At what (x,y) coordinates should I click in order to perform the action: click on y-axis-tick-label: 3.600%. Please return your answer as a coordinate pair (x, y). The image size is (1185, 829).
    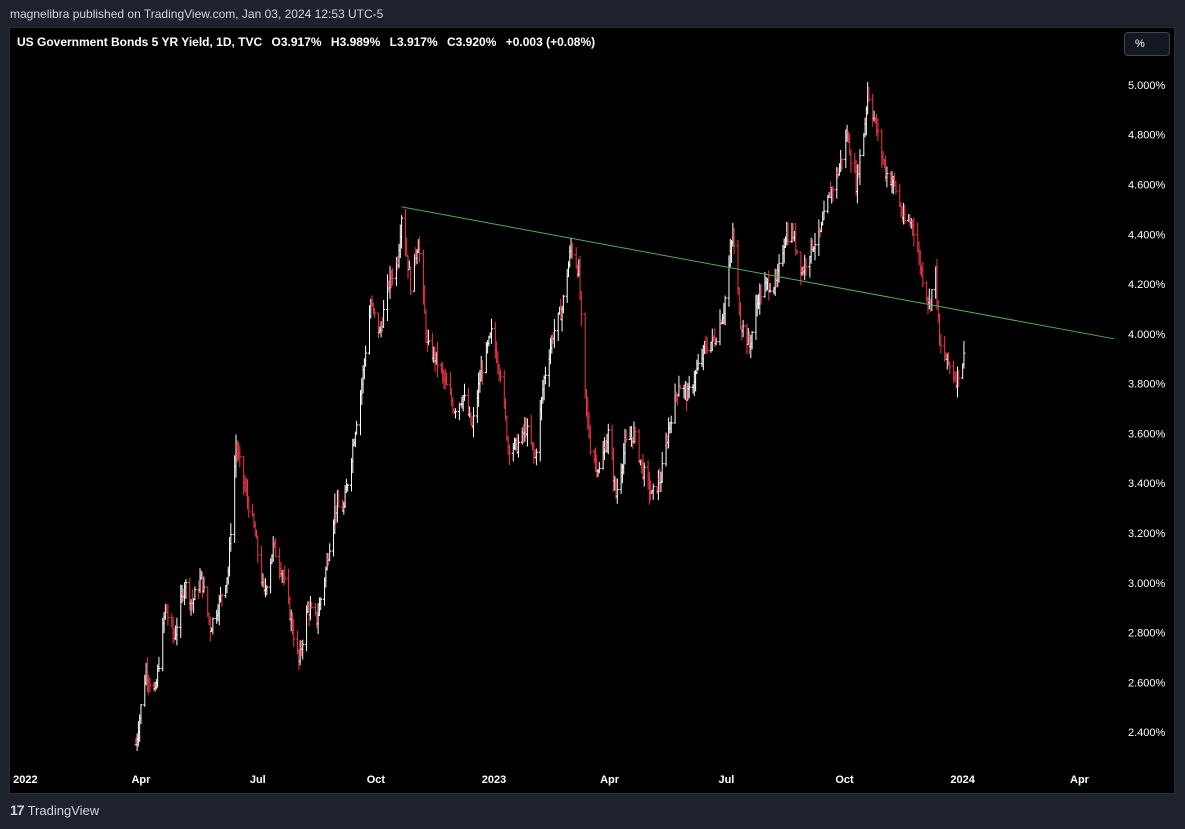
    Looking at the image, I should click on (1147, 434).